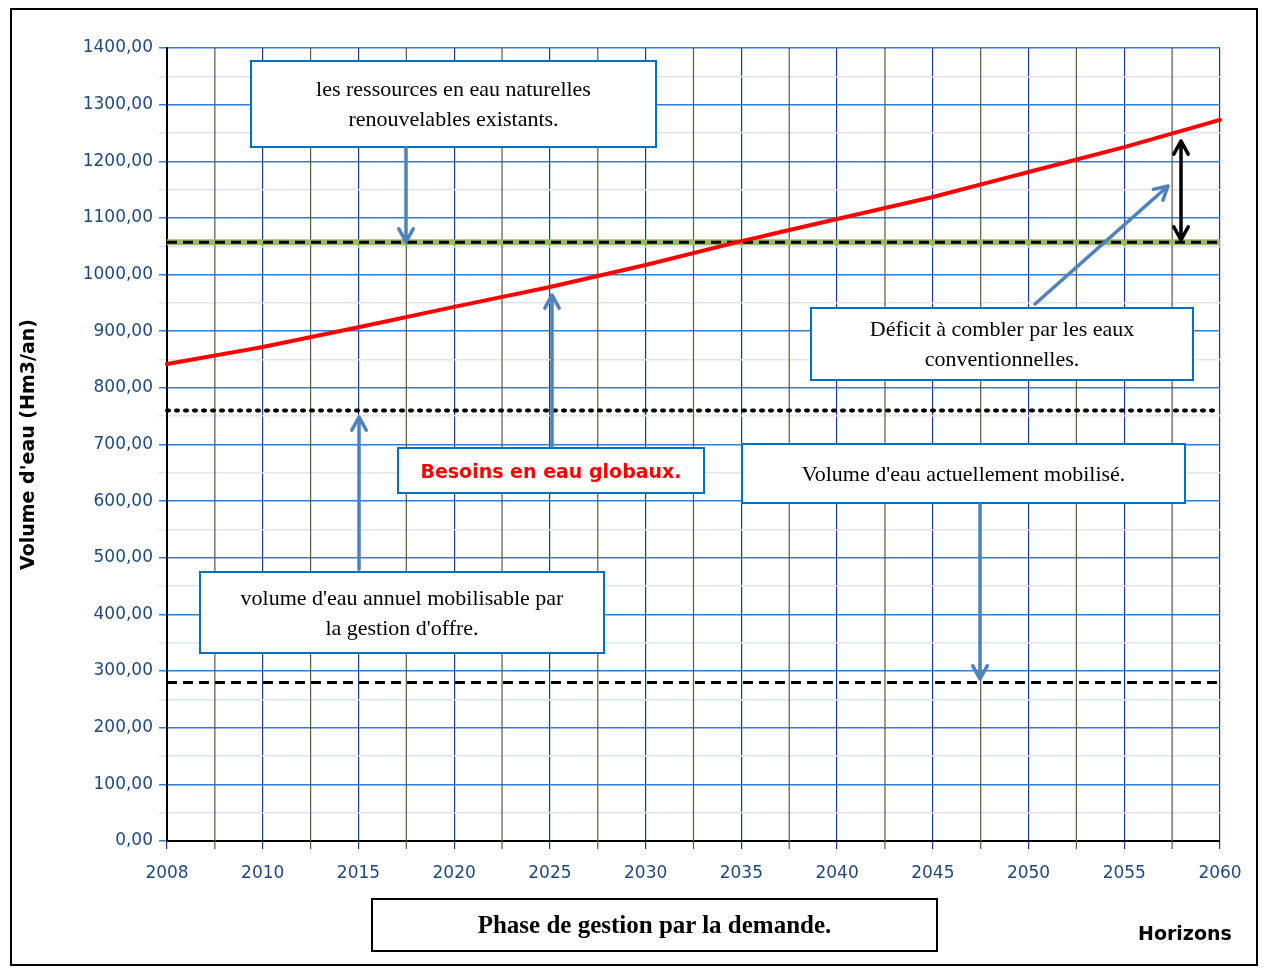 The image size is (1267, 971). Describe the element at coordinates (1185, 933) in the screenshot. I see `x-axis-title: Horizons` at that location.